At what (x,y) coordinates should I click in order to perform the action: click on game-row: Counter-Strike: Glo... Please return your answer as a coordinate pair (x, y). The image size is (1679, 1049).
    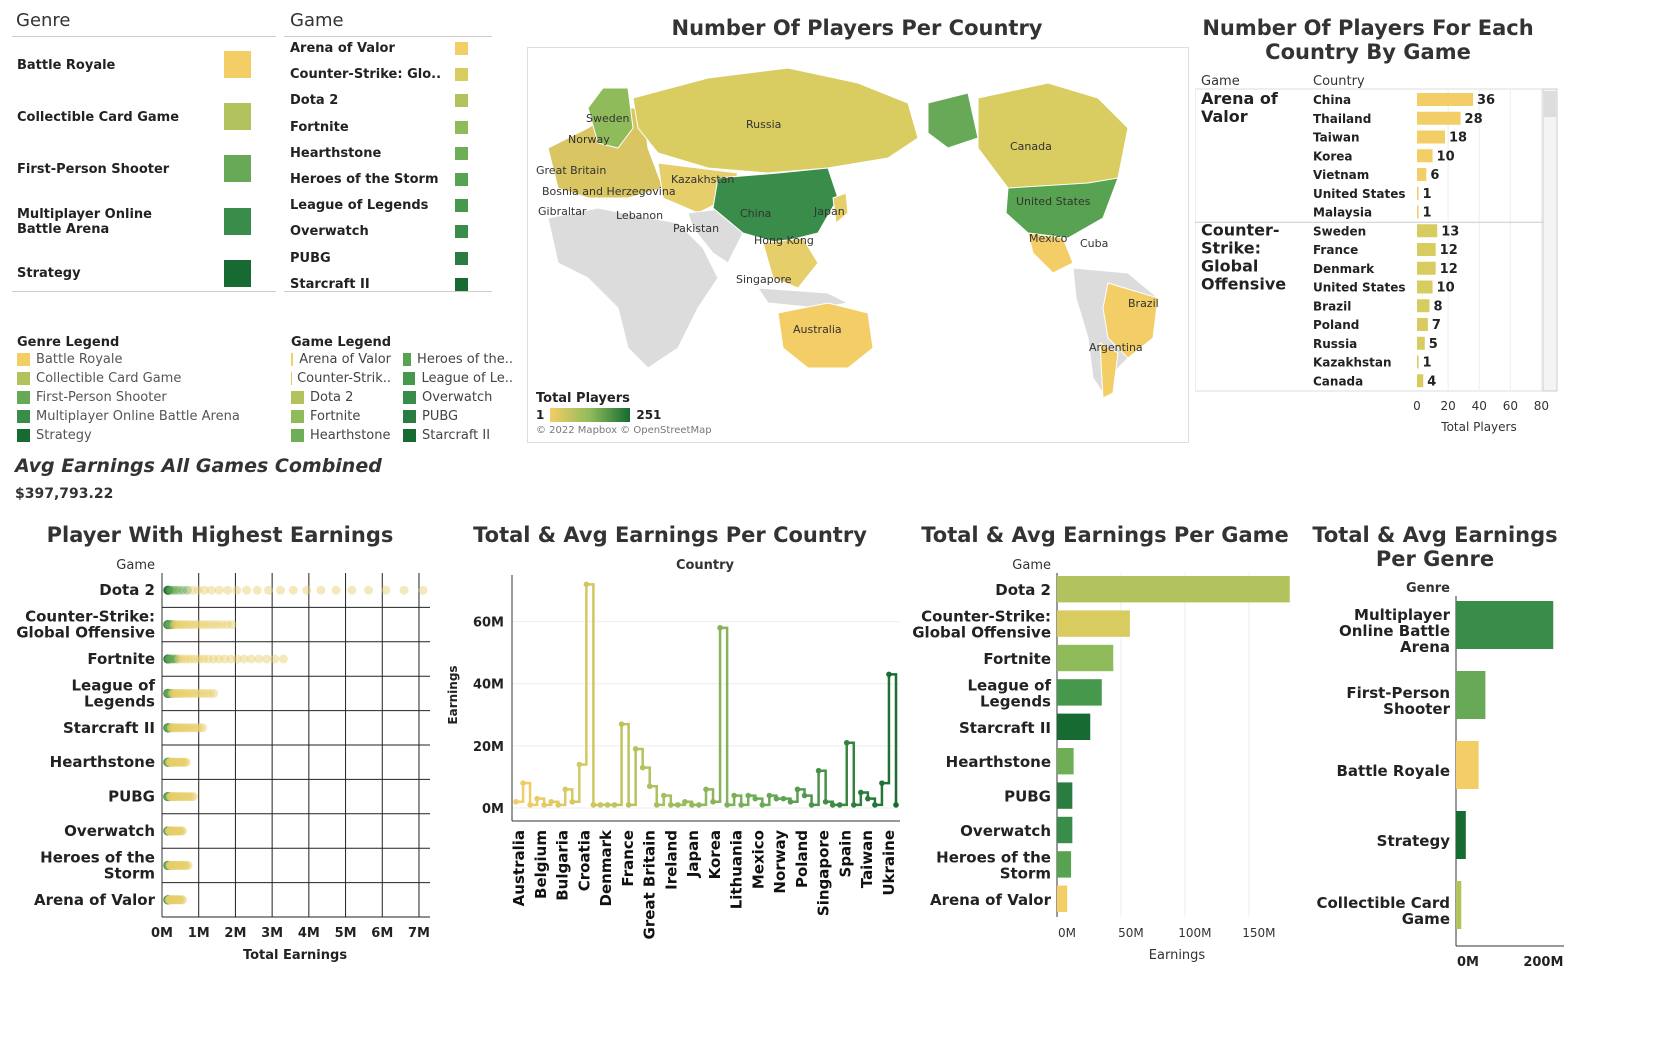
    Looking at the image, I should click on (388, 75).